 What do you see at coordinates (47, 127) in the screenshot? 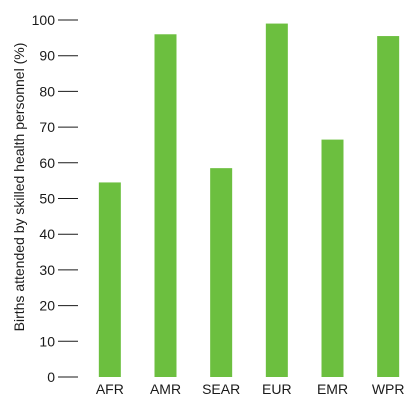
I see `y-tick-label: 70` at bounding box center [47, 127].